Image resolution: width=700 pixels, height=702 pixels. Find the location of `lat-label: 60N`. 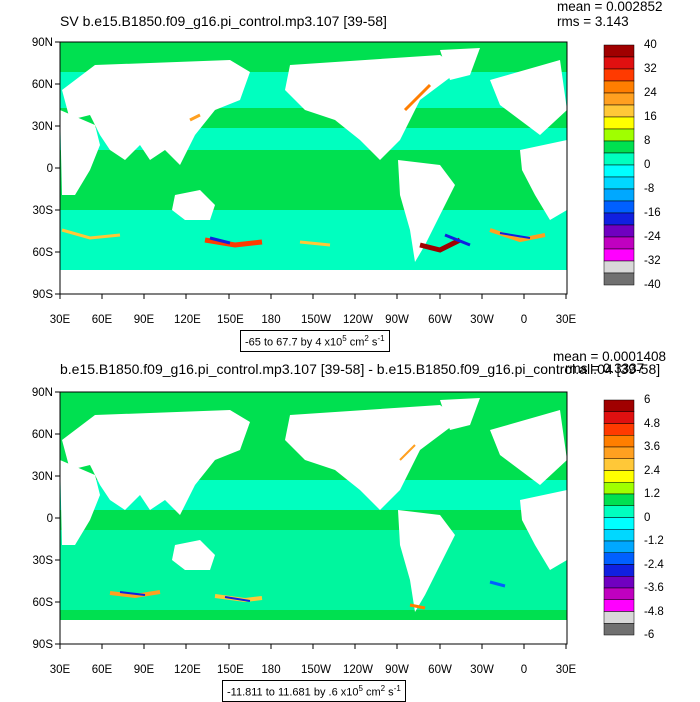

lat-label: 60N is located at coordinates (42, 85).